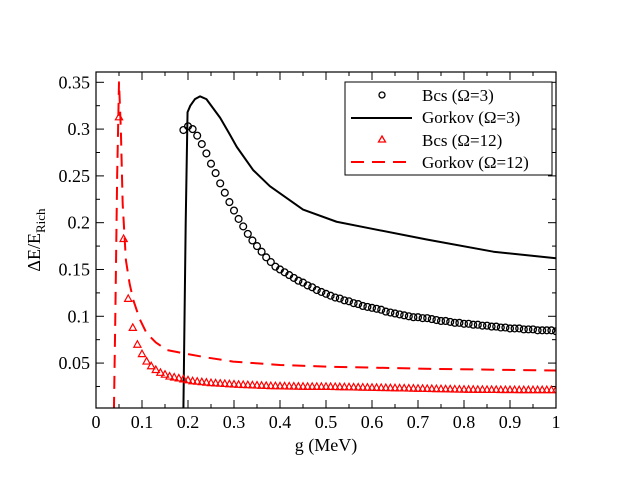 This screenshot has height=481, width=623. What do you see at coordinates (462, 140) in the screenshot?
I see `legend-label-bcs-omega12: Bcs (Ω=12)` at bounding box center [462, 140].